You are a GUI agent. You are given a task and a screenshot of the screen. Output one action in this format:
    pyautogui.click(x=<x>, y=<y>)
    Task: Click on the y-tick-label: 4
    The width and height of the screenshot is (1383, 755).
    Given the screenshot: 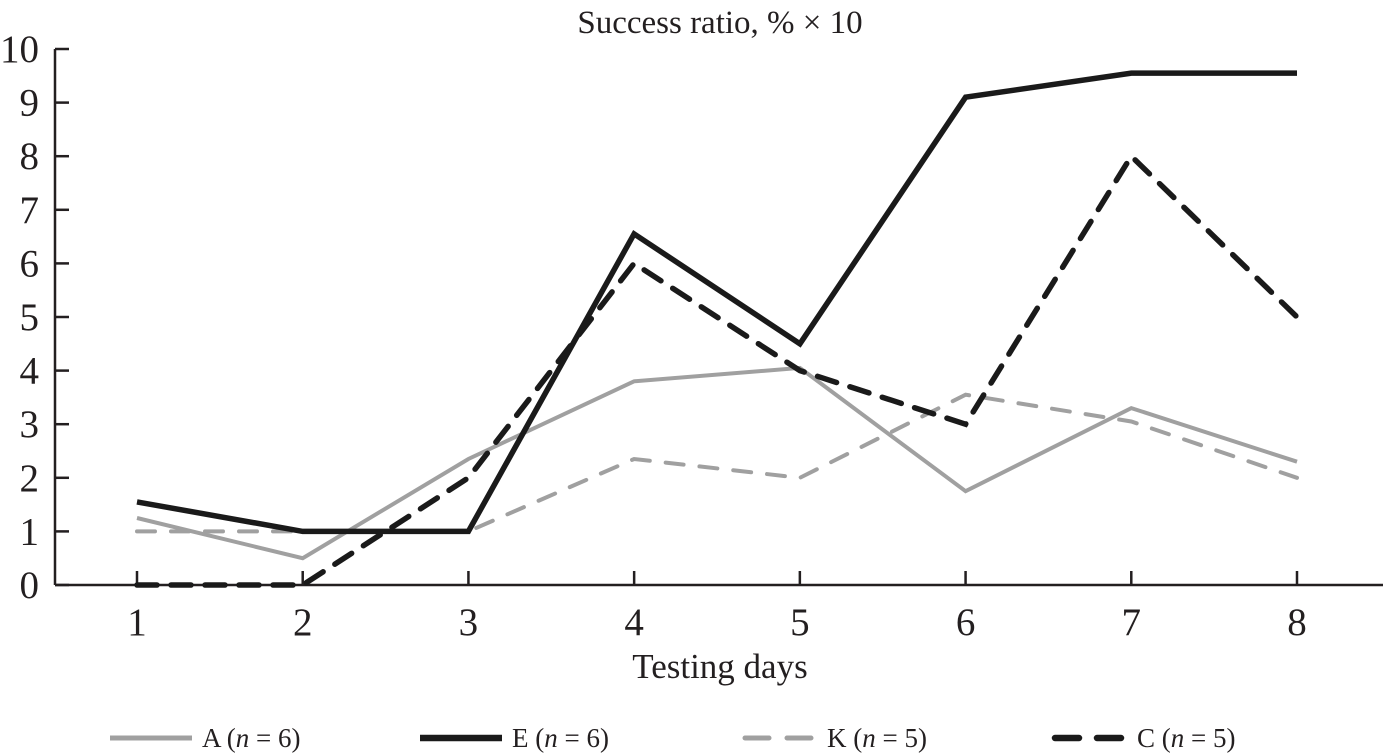 What is the action you would take?
    pyautogui.click(x=30, y=371)
    